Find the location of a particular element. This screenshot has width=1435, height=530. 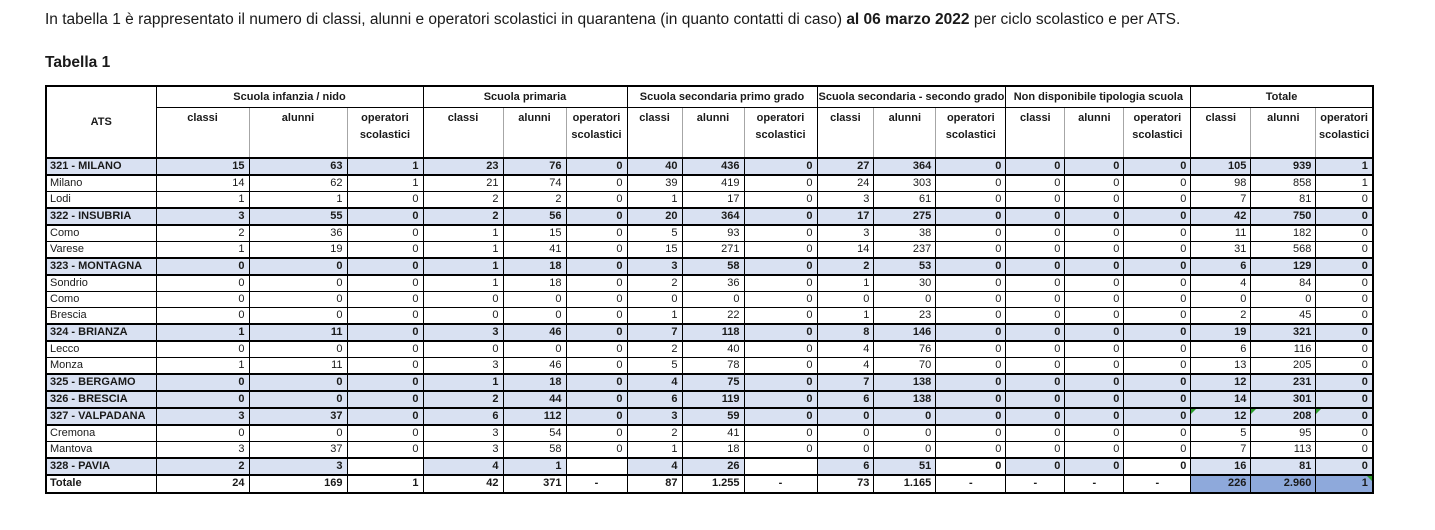

value-cell: 113 is located at coordinates (1283, 449).